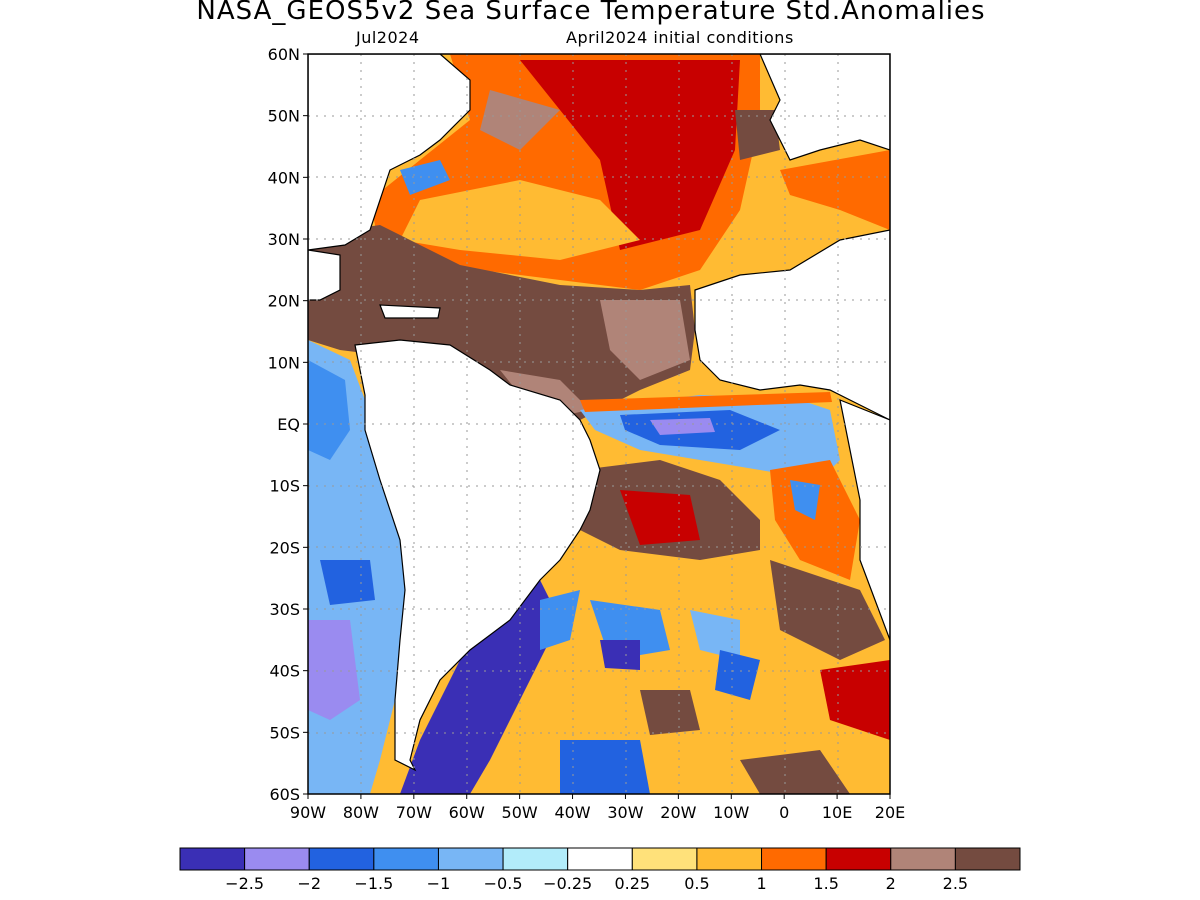  Describe the element at coordinates (414, 812) in the screenshot. I see `lon-tick-label: 70W` at that location.